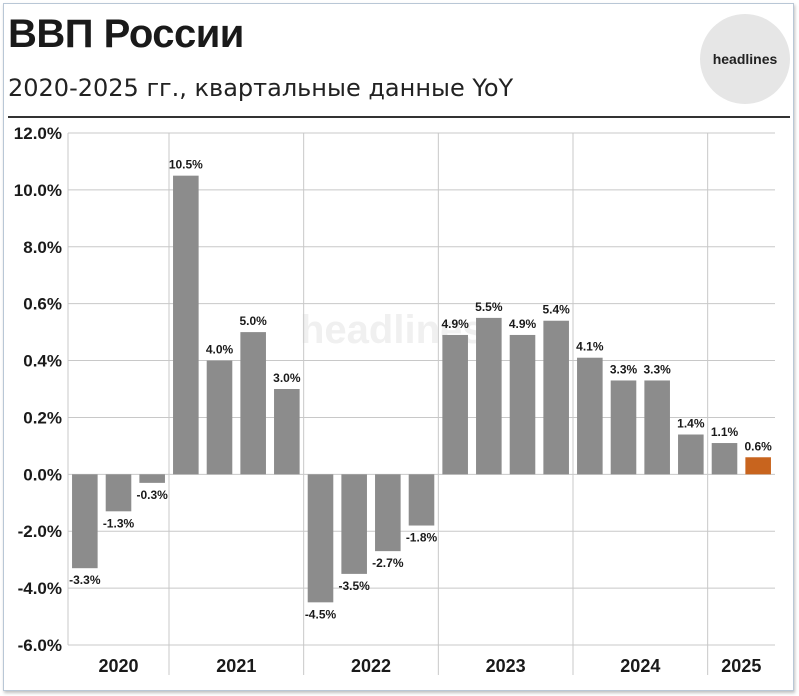 The height and width of the screenshot is (696, 799). Describe the element at coordinates (42, 474) in the screenshot. I see `y-tick-label: 0.0%` at that location.